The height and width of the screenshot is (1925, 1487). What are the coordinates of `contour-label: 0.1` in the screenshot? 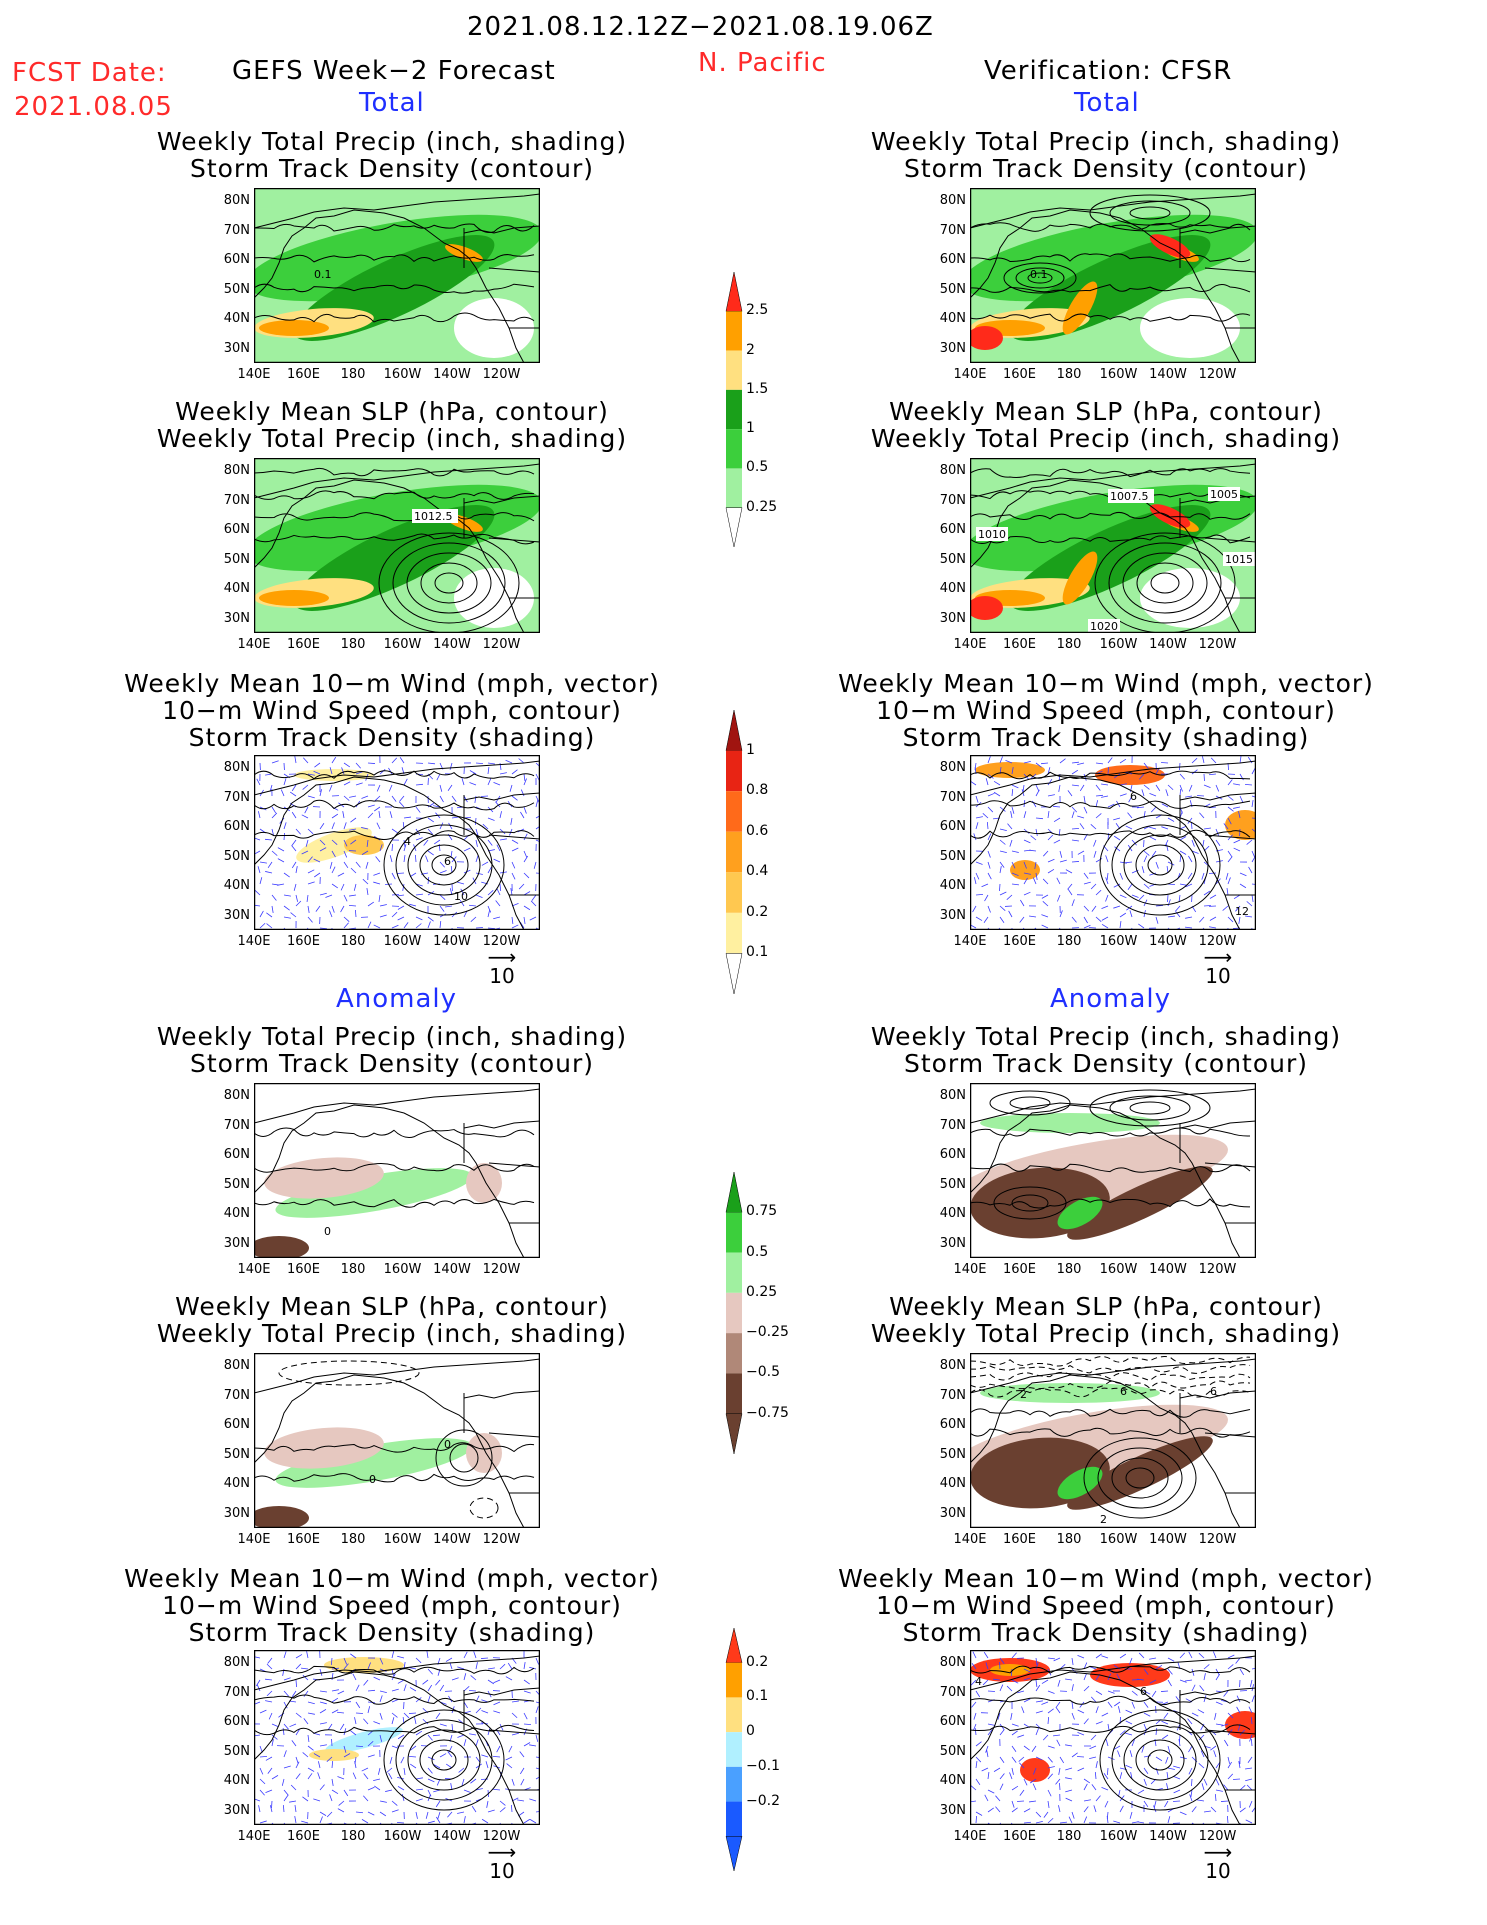 It's located at (323, 274).